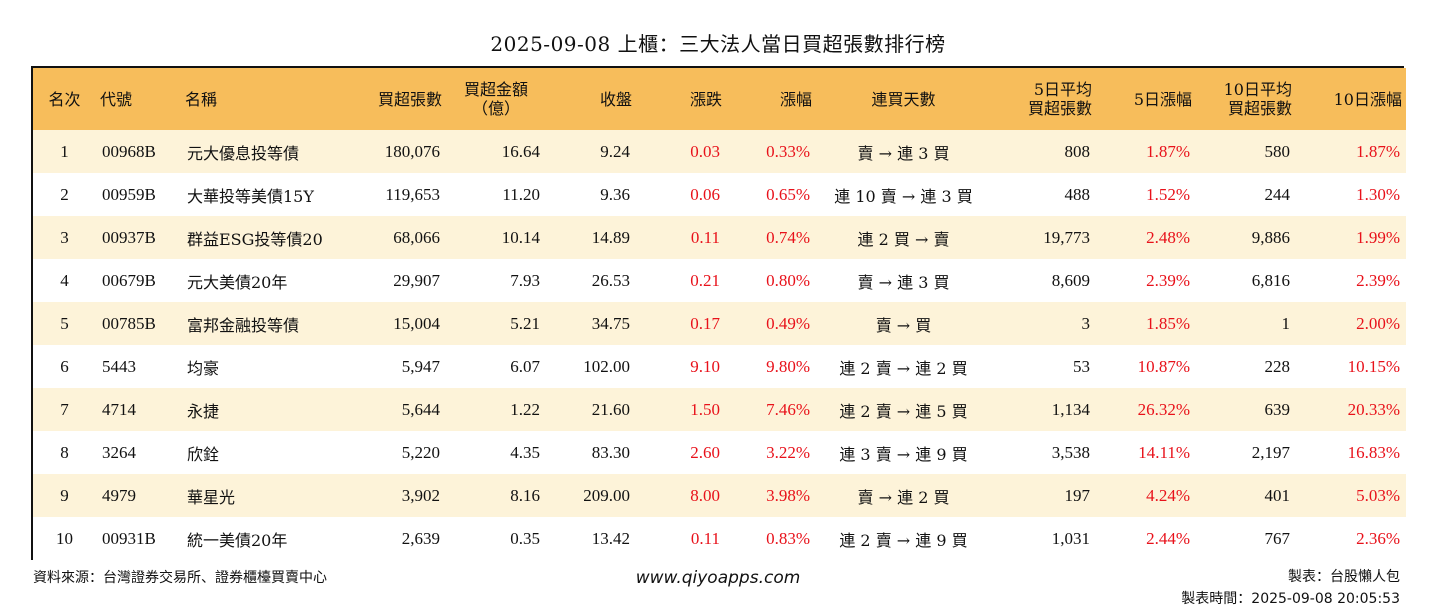 This screenshot has width=1436, height=612. Describe the element at coordinates (788, 237) in the screenshot. I see `pct-cell: 0.74%` at that location.